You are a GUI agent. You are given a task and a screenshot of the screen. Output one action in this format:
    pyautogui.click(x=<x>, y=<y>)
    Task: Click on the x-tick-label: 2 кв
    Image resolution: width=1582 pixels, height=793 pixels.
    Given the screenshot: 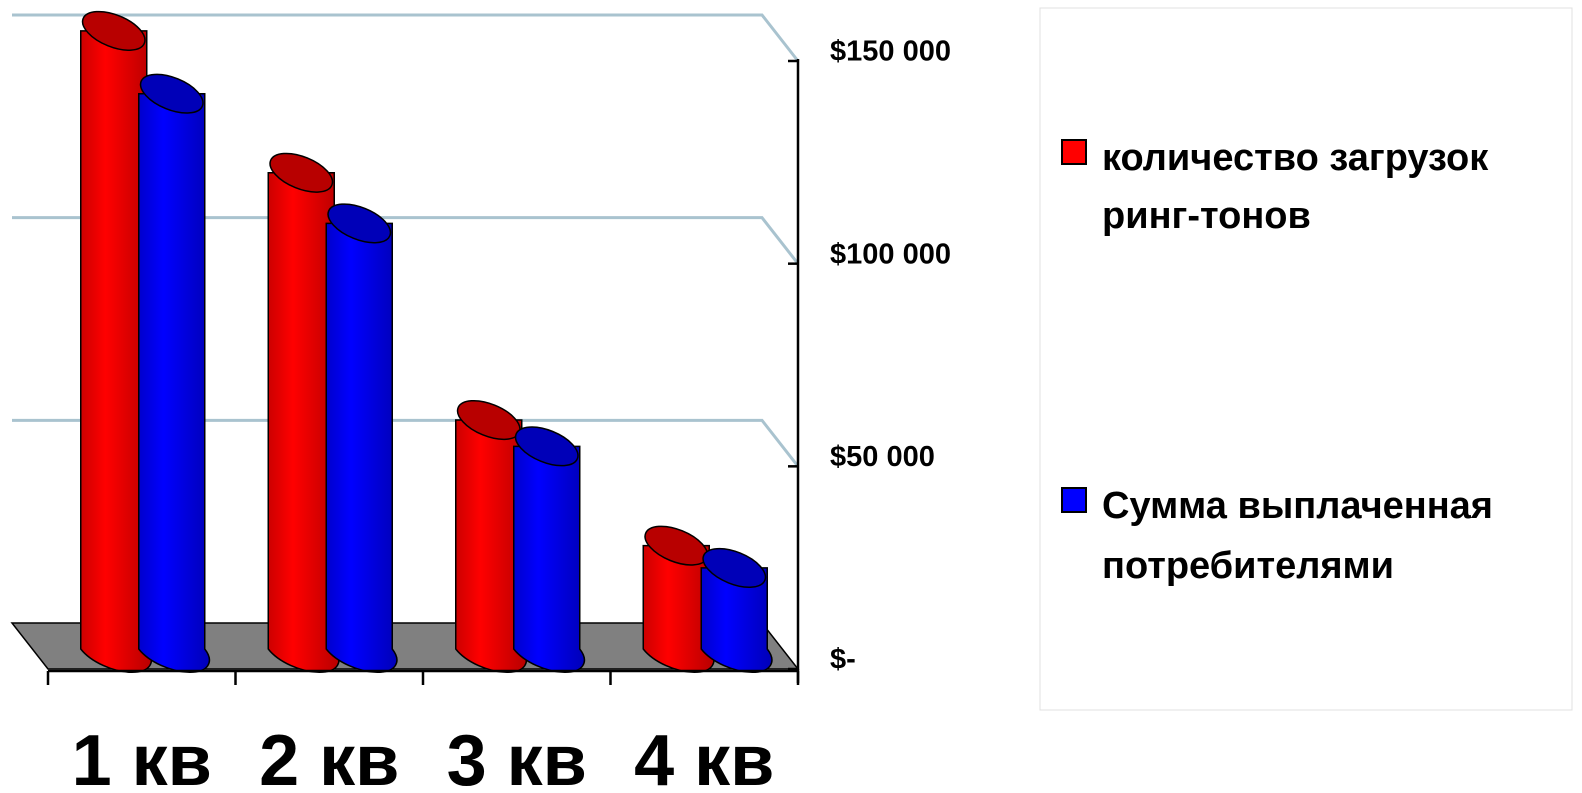 What is the action you would take?
    pyautogui.click(x=329, y=757)
    